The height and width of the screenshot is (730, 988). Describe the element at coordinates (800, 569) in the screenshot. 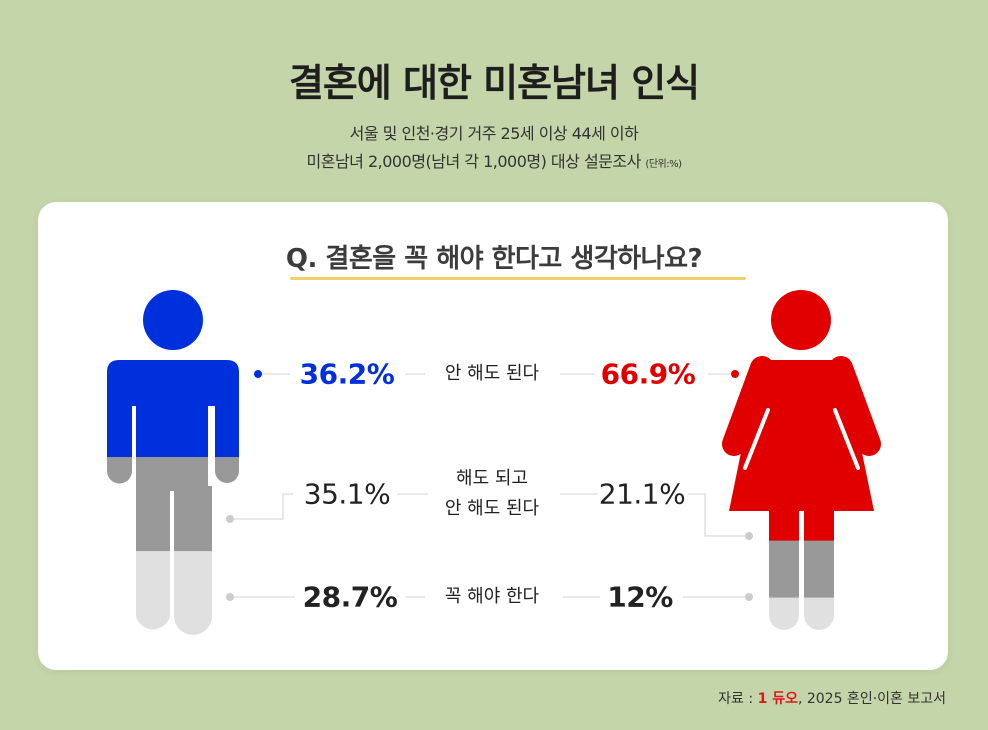

I see `female-segment-either` at that location.